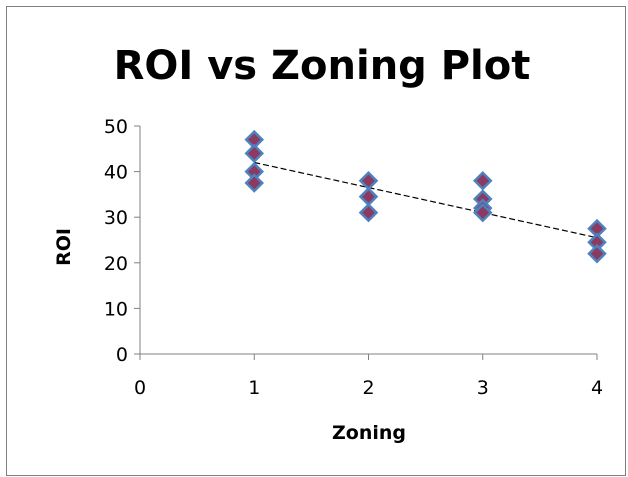 Image resolution: width=628 pixels, height=477 pixels. What do you see at coordinates (116, 127) in the screenshot?
I see `y-tick-label: 50` at bounding box center [116, 127].